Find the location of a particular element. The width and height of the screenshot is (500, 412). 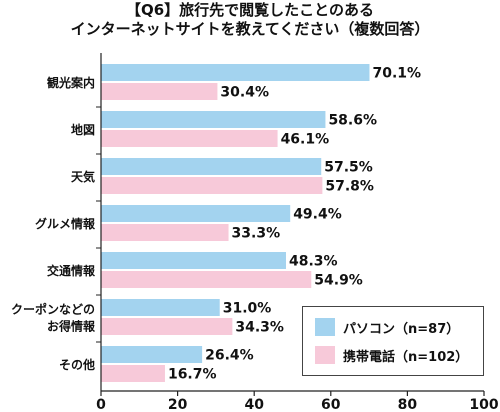

legend-swatch-pc is located at coordinates (325, 327).